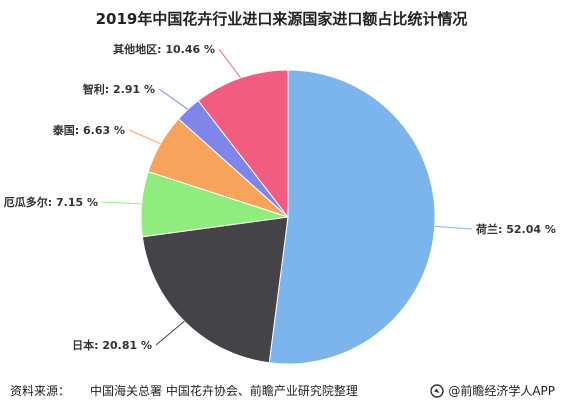 This screenshot has height=412, width=563. What do you see at coordinates (88, 130) in the screenshot?
I see `slice-label-3: 泰国: 6.63 %` at bounding box center [88, 130].